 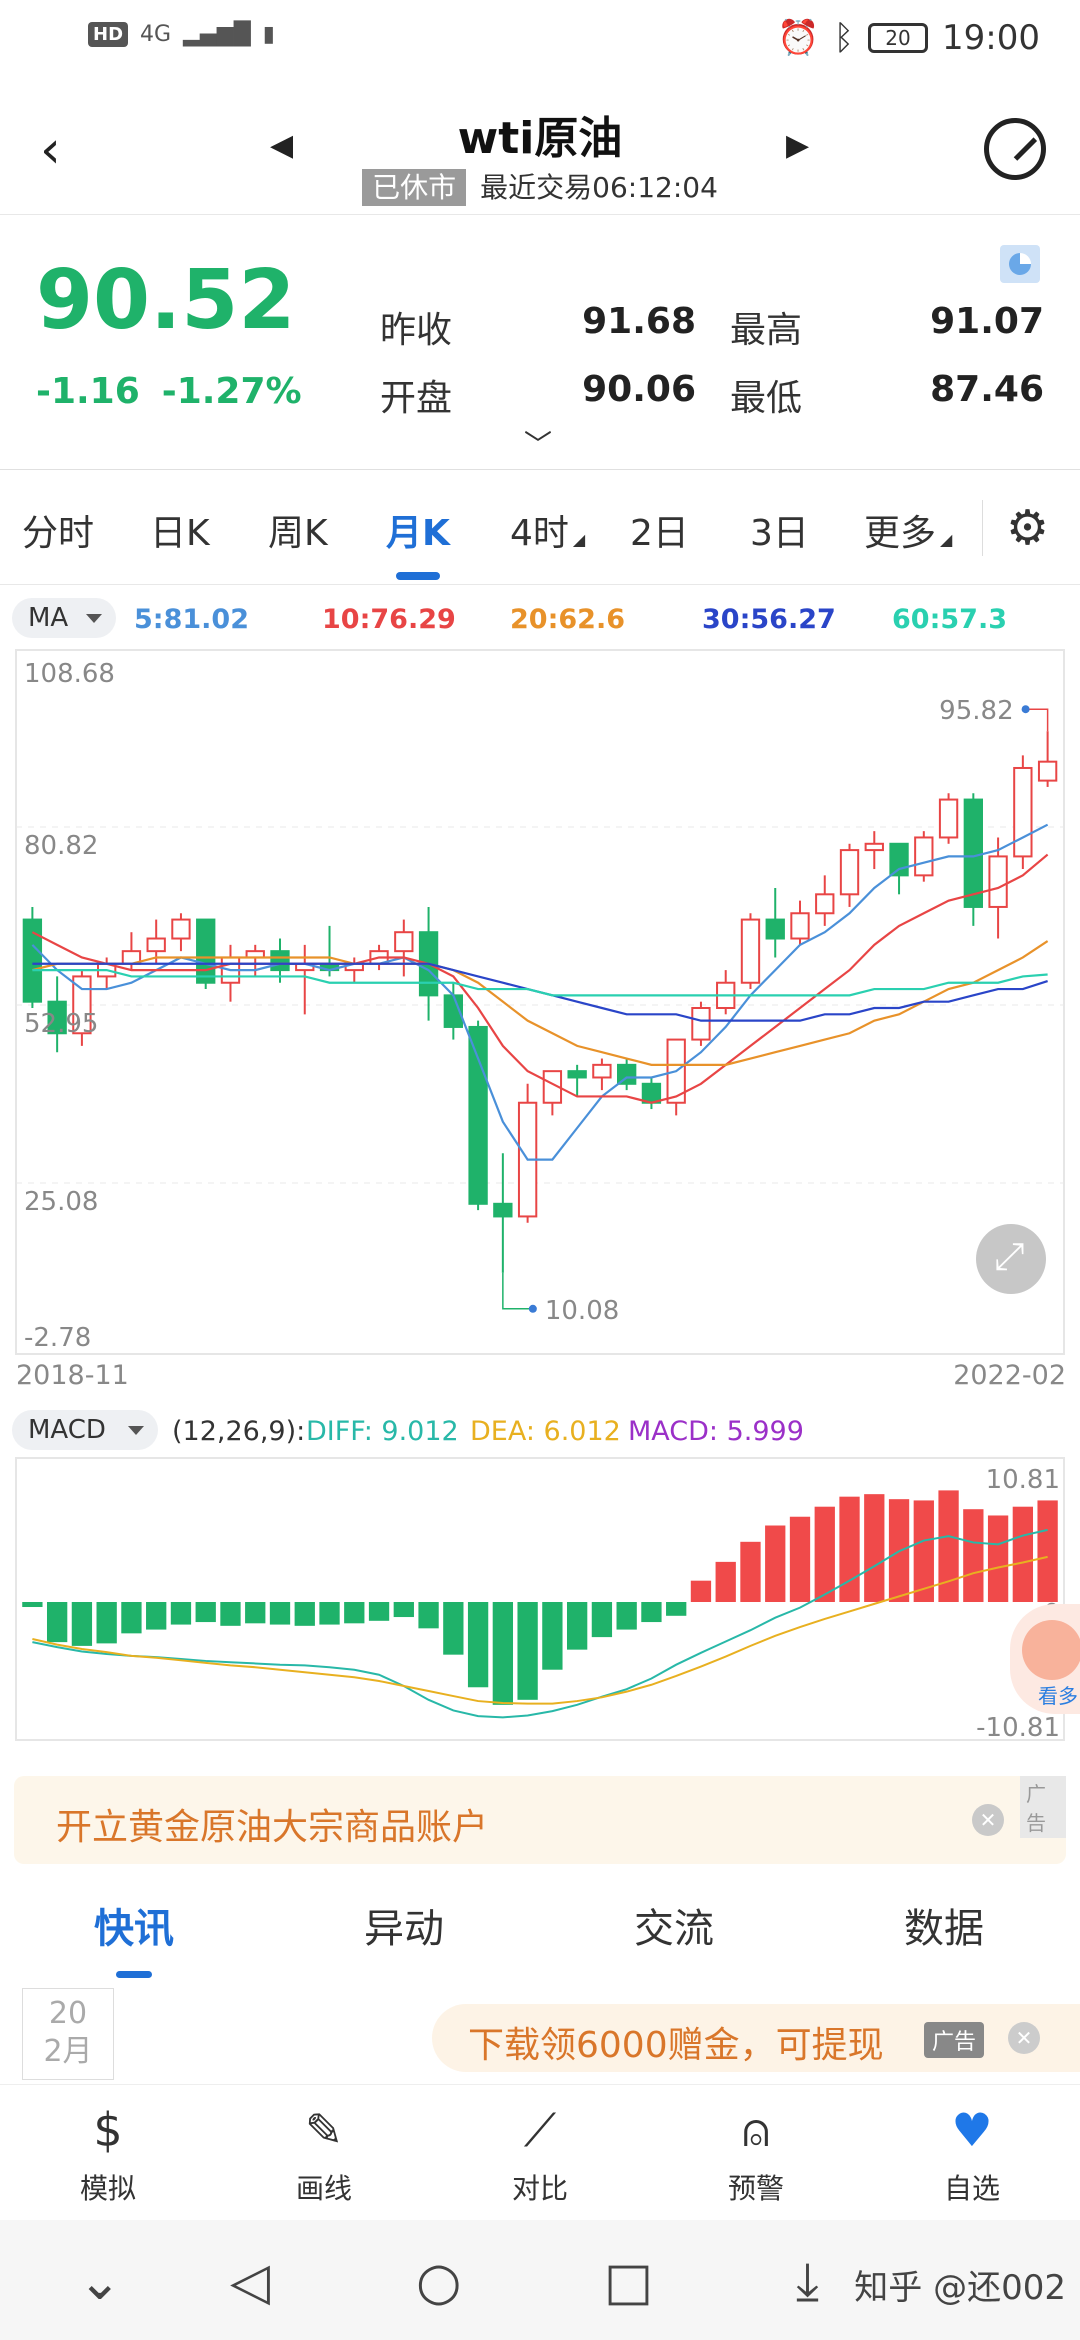 What do you see at coordinates (716, 1431) in the screenshot?
I see `macd-value: MACD: 5.999` at bounding box center [716, 1431].